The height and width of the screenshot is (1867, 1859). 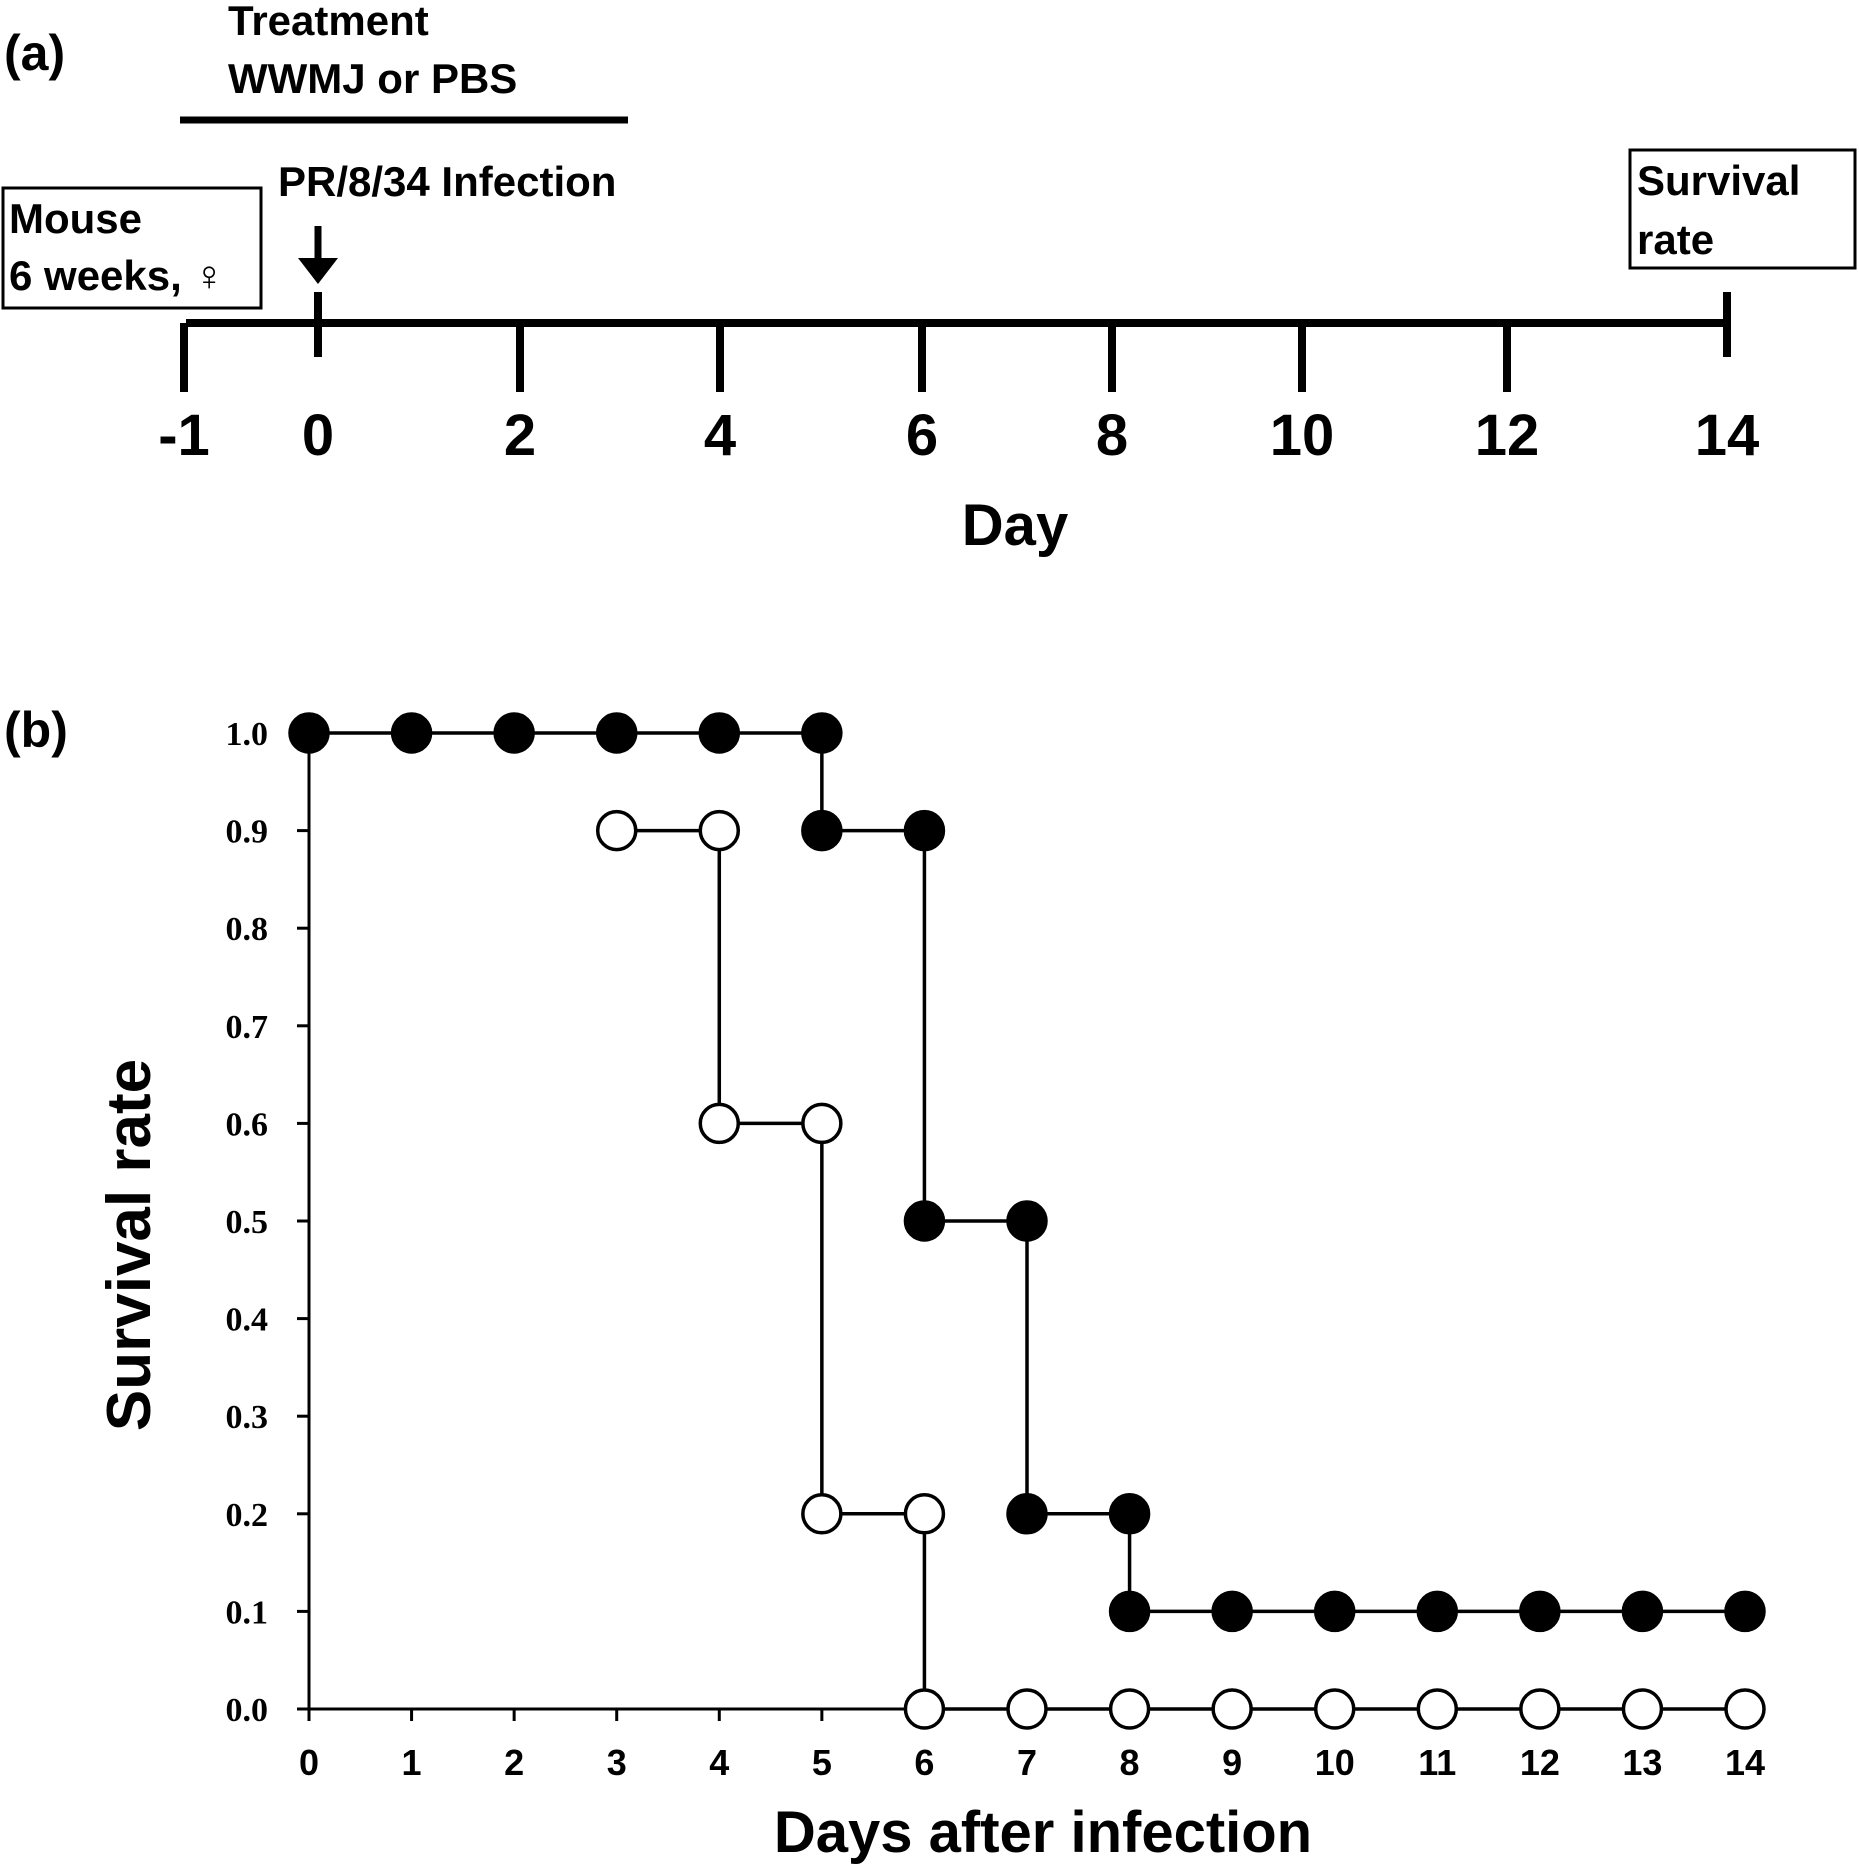 I want to click on y-tick-label: 0.8, so click(x=247, y=929).